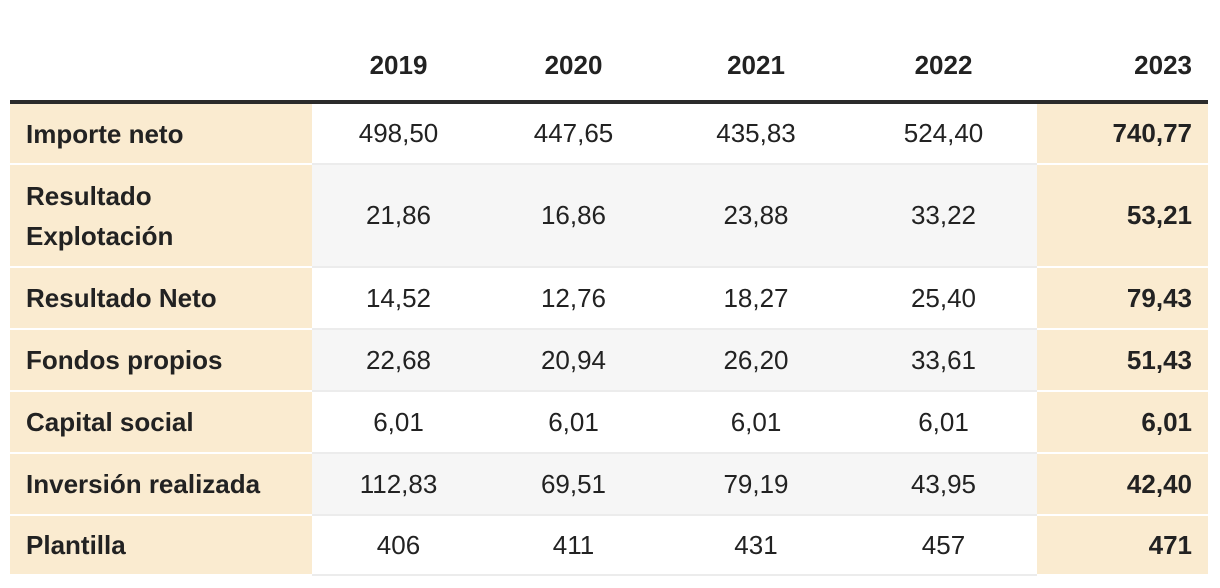 This screenshot has height=588, width=1220. Describe the element at coordinates (398, 545) in the screenshot. I see `value-cell: 406` at that location.